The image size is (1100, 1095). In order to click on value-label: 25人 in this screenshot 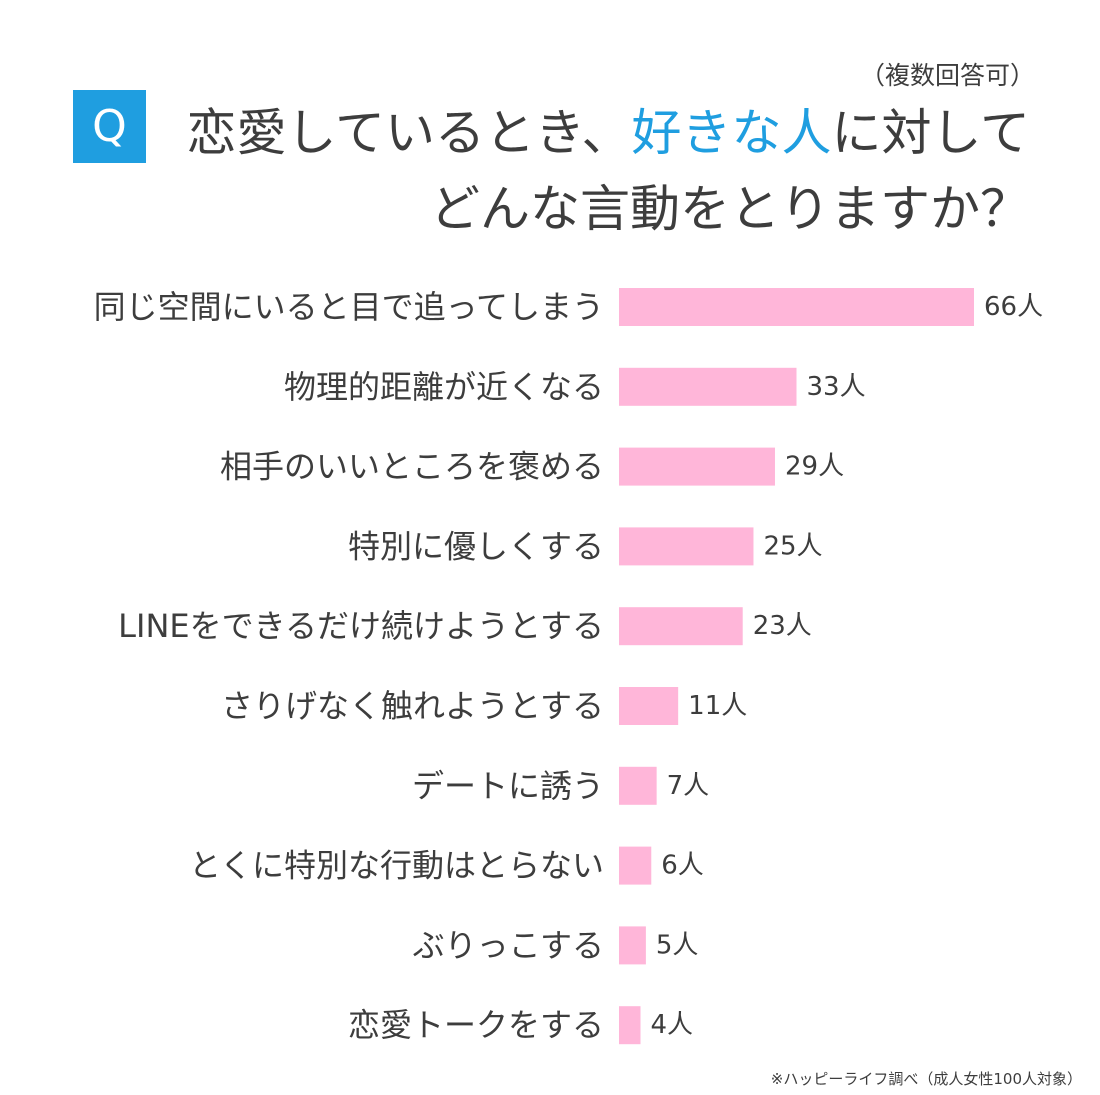, I will do `click(792, 546)`.